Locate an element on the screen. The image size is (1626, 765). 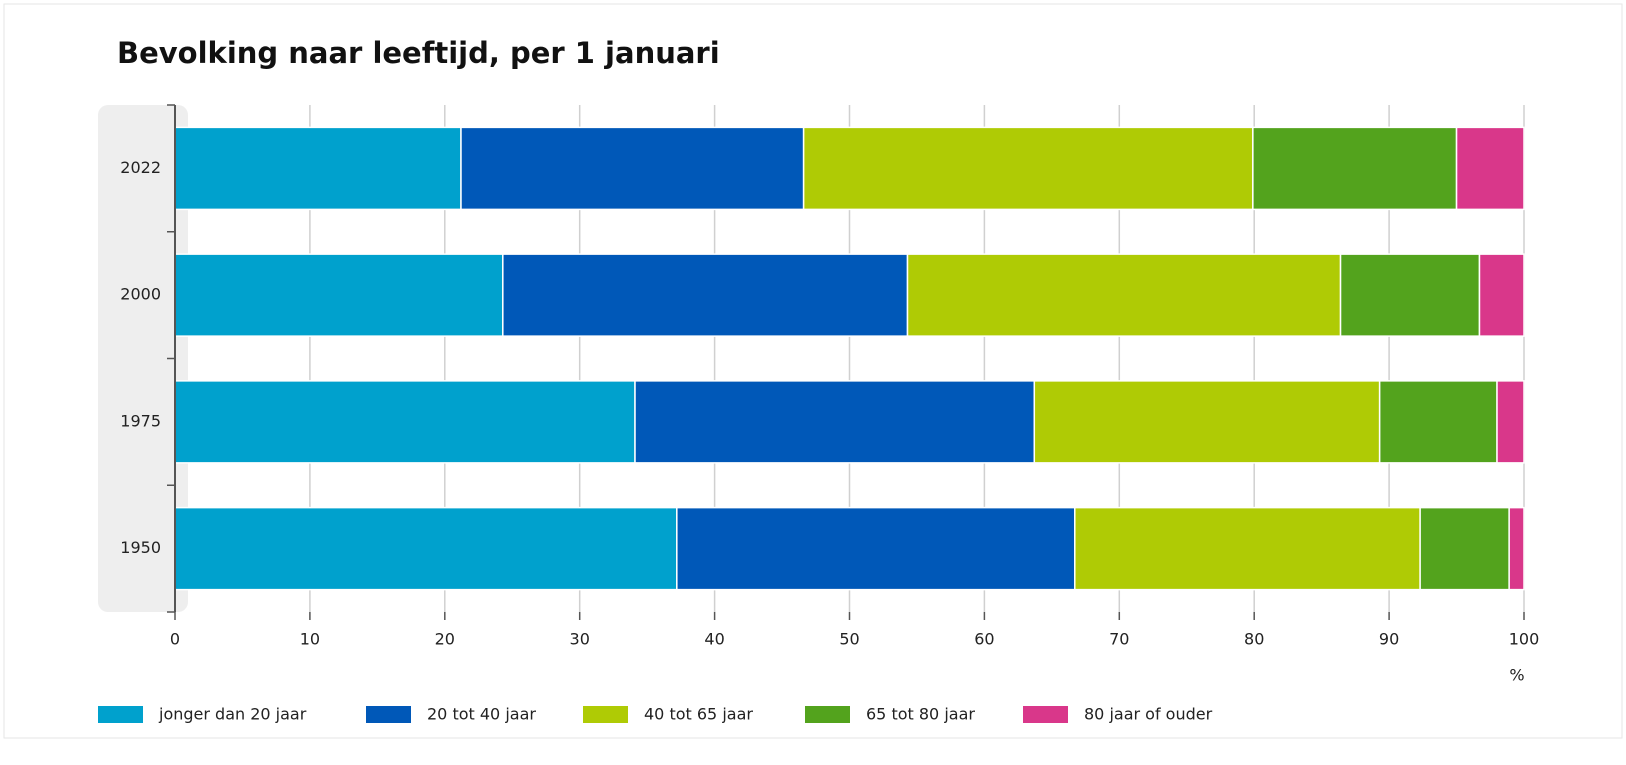
x-tick-label: 20 is located at coordinates (445, 639).